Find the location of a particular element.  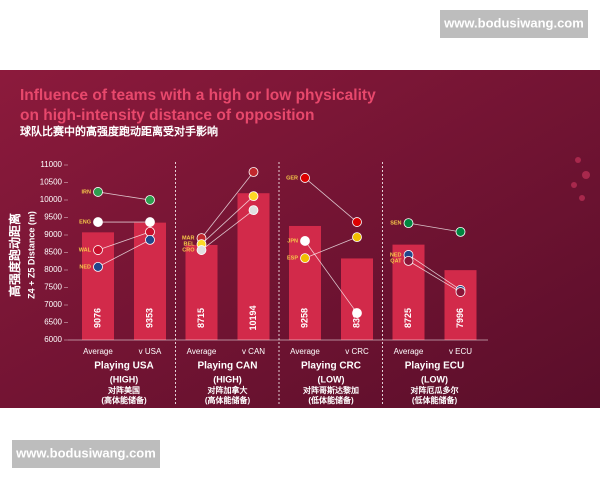

value-label: 8330 is located at coordinates (356, 318).